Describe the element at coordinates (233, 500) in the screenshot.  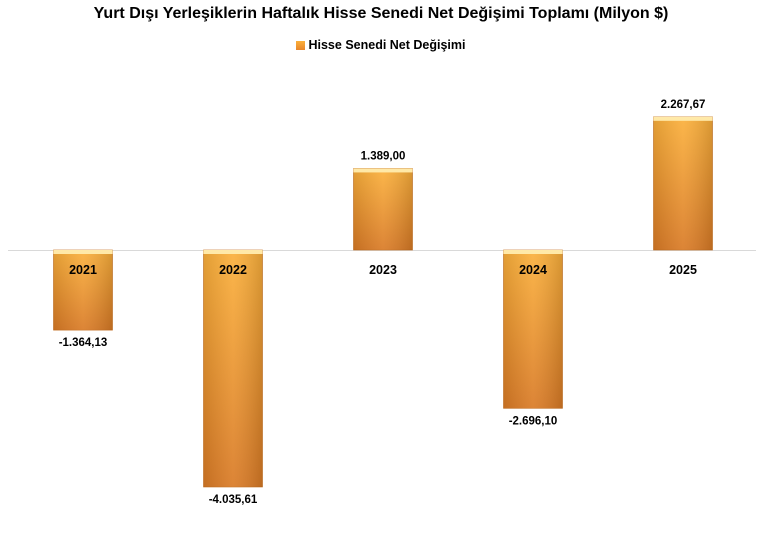
I see `value-label-2022: -4.035,61` at that location.